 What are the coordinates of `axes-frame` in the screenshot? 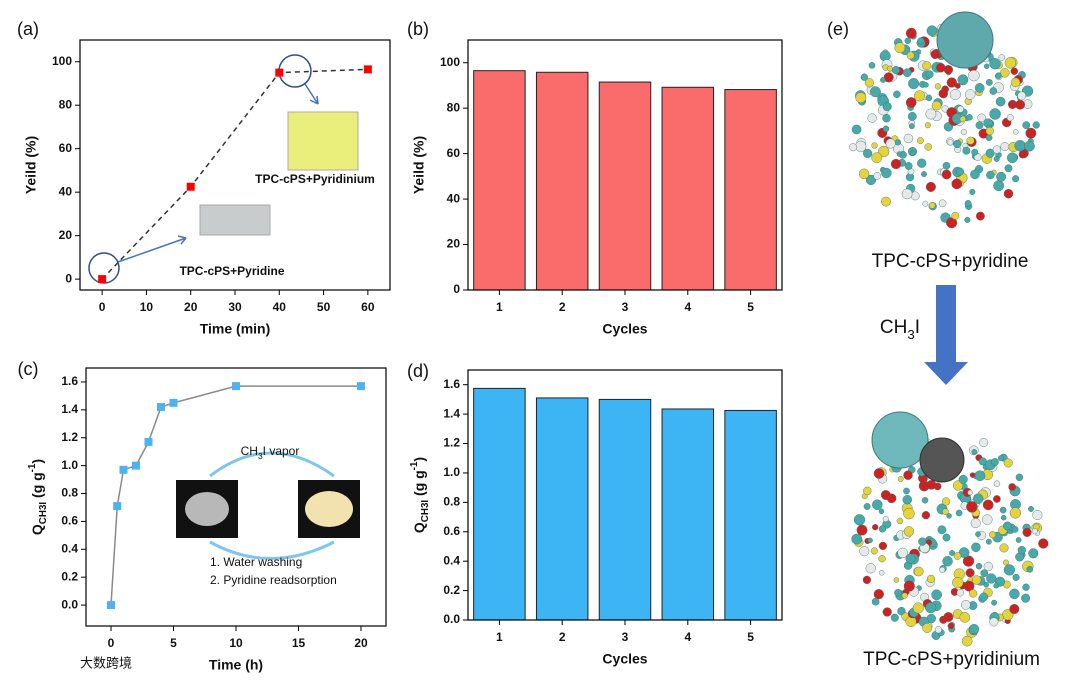 It's located at (625, 165).